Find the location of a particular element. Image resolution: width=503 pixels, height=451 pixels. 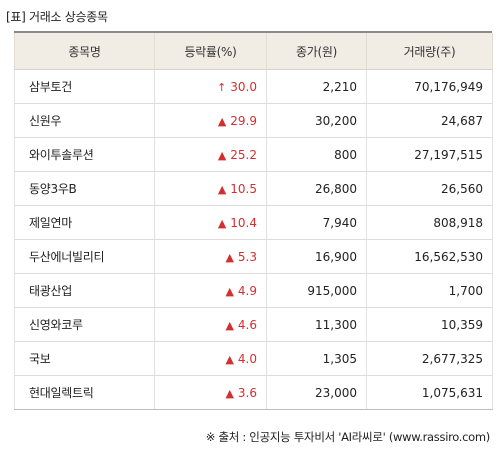

table-row: 와이투솔루션 ▲ 25.2 800 27,197,515 is located at coordinates (253, 154).